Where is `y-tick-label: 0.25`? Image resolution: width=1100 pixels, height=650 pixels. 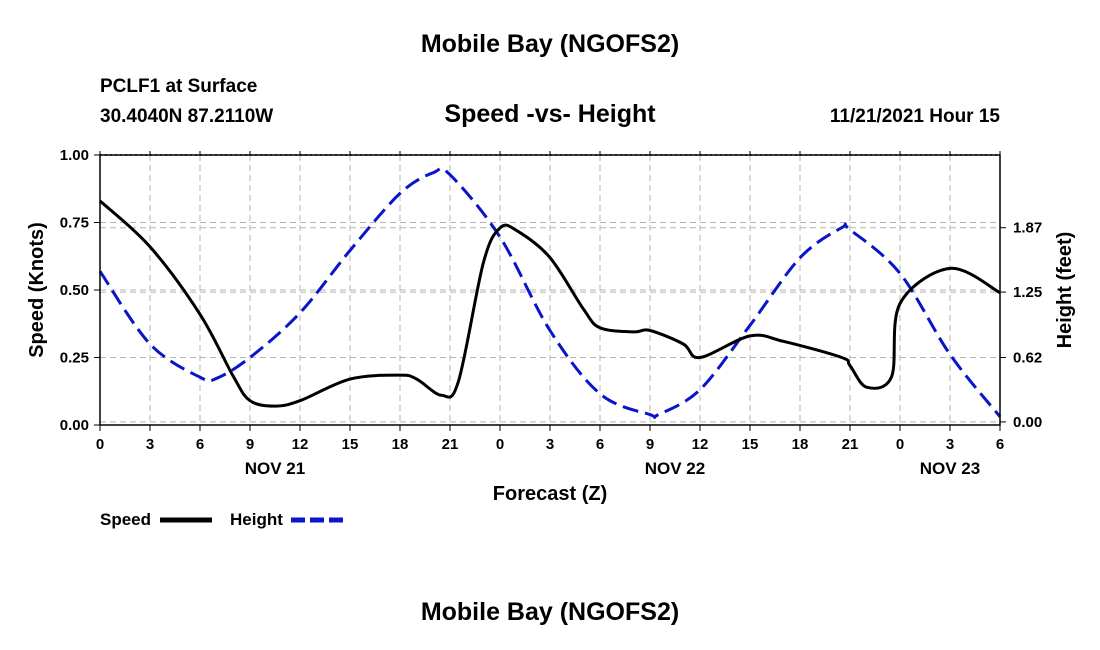
y-tick-label: 0.25 is located at coordinates (74, 358).